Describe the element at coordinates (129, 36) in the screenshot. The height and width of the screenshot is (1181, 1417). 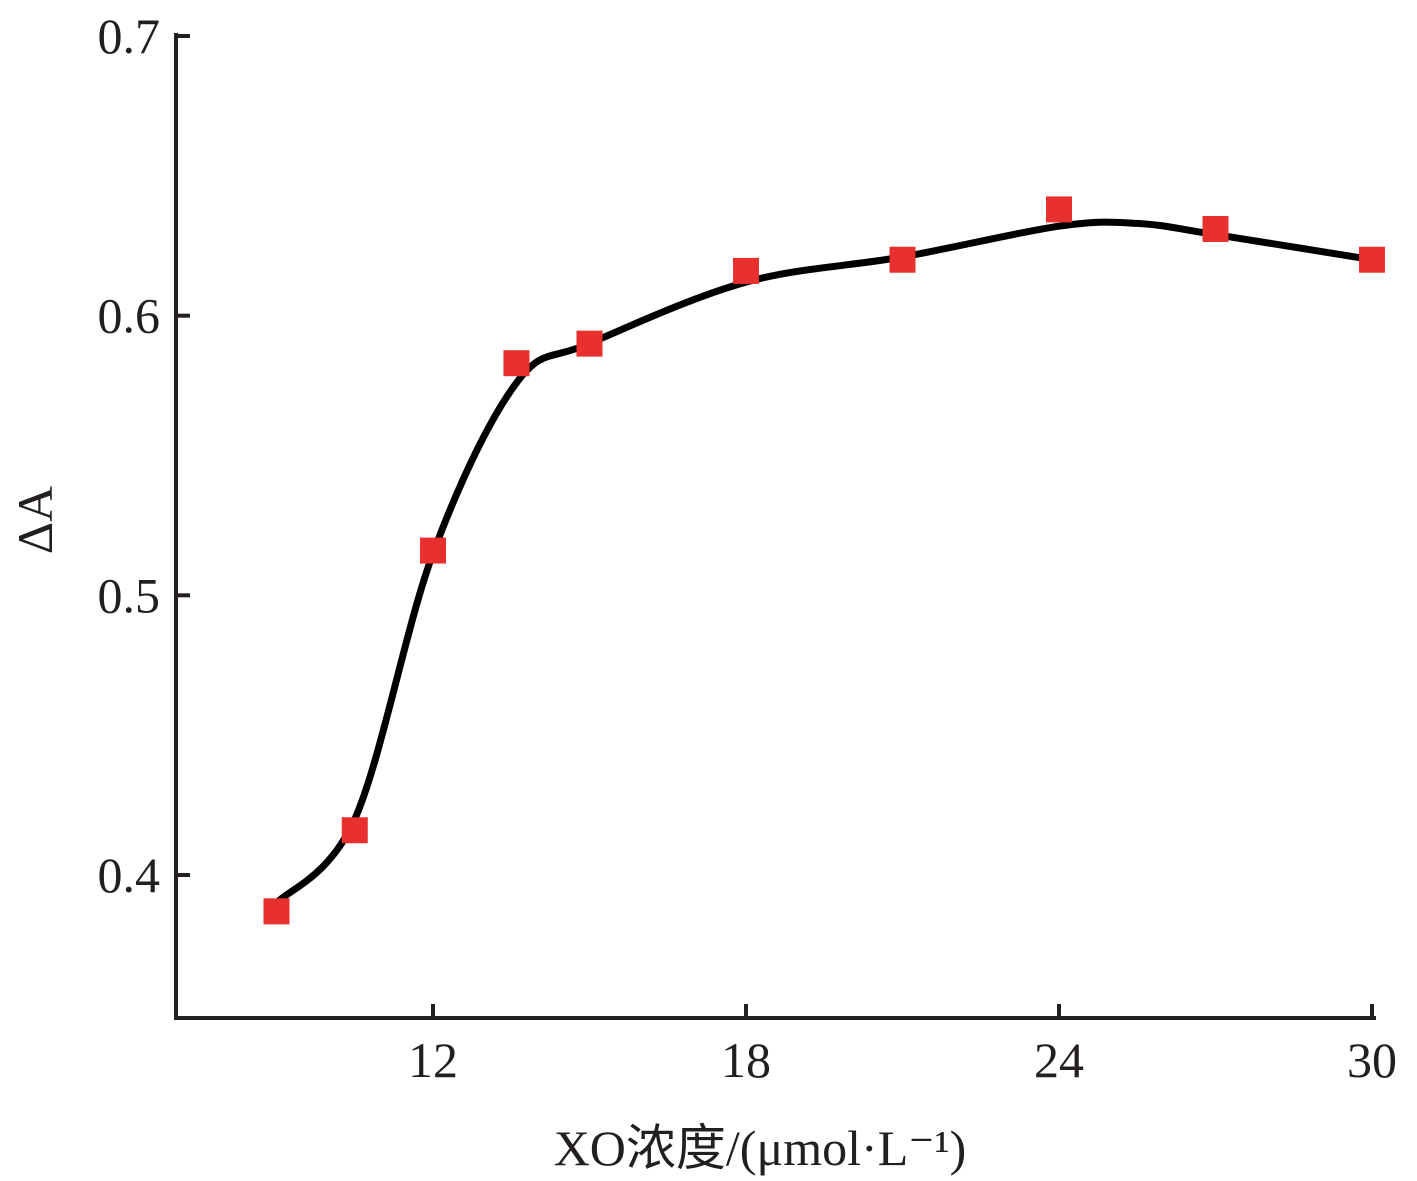
I see `y-tick-label: 0.7` at that location.